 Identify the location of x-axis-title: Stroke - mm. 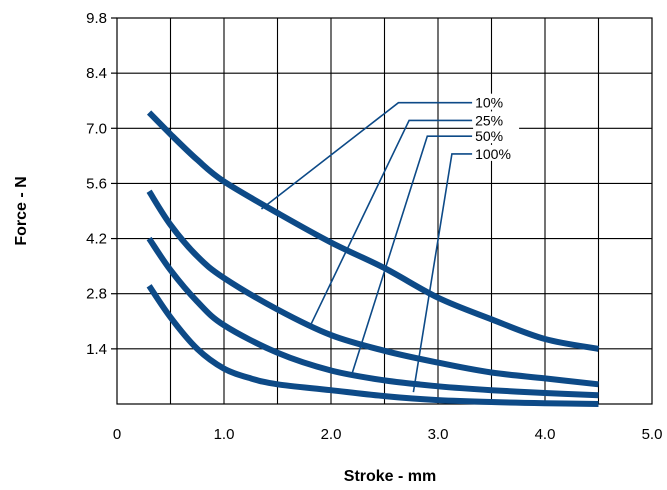
(390, 476).